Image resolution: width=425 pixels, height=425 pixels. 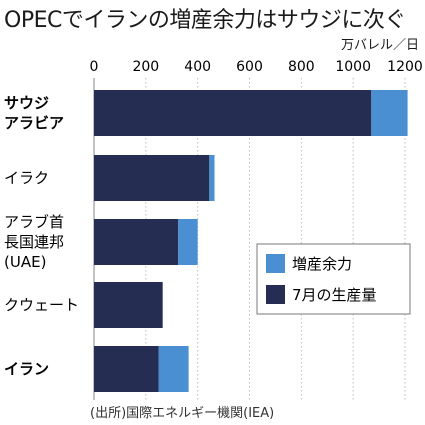 What do you see at coordinates (182, 413) in the screenshot?
I see `source-note: (出所)国際エネルギー機関(IEA)` at bounding box center [182, 413].